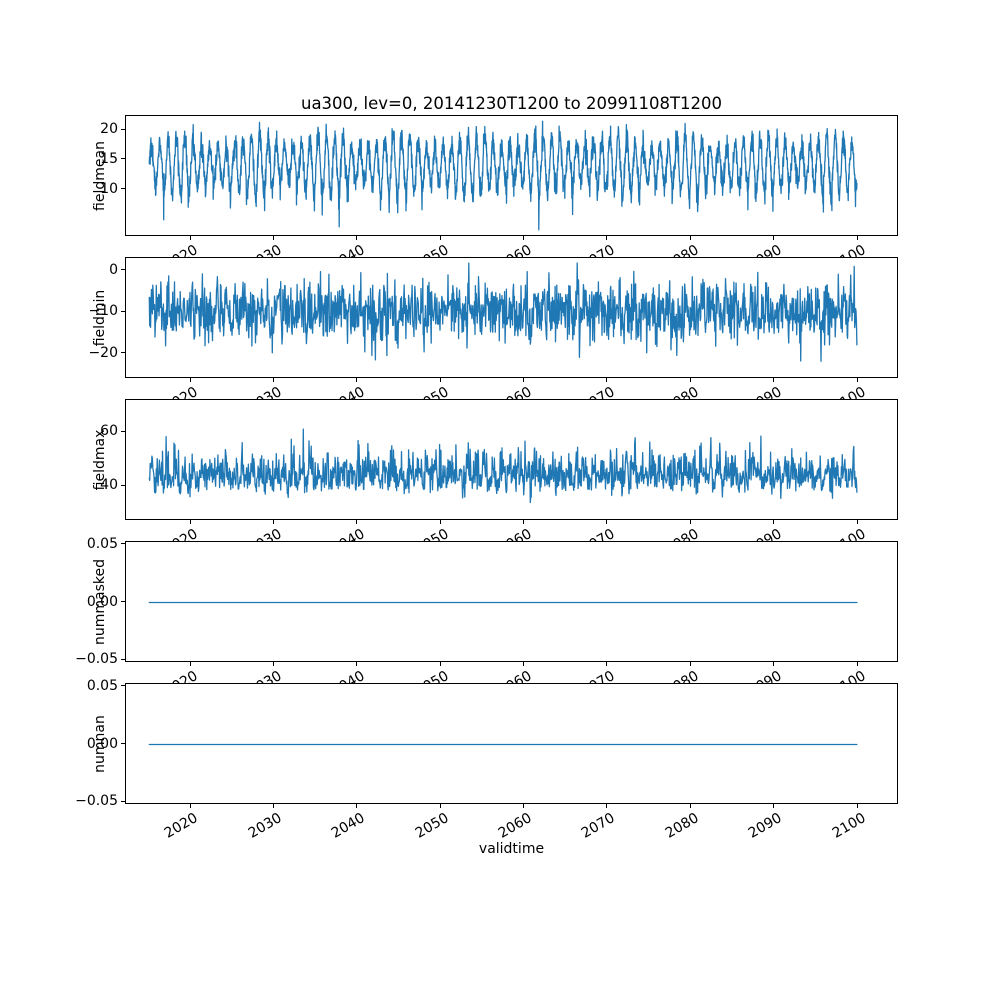  Describe the element at coordinates (182, 826) in the screenshot. I see `x-tick-label: 2020` at that location.